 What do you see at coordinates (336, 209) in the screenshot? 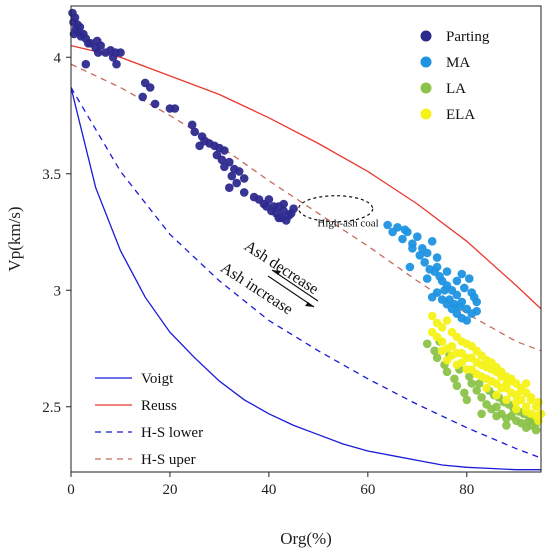
I see `high-ash-ellipse` at bounding box center [336, 209].